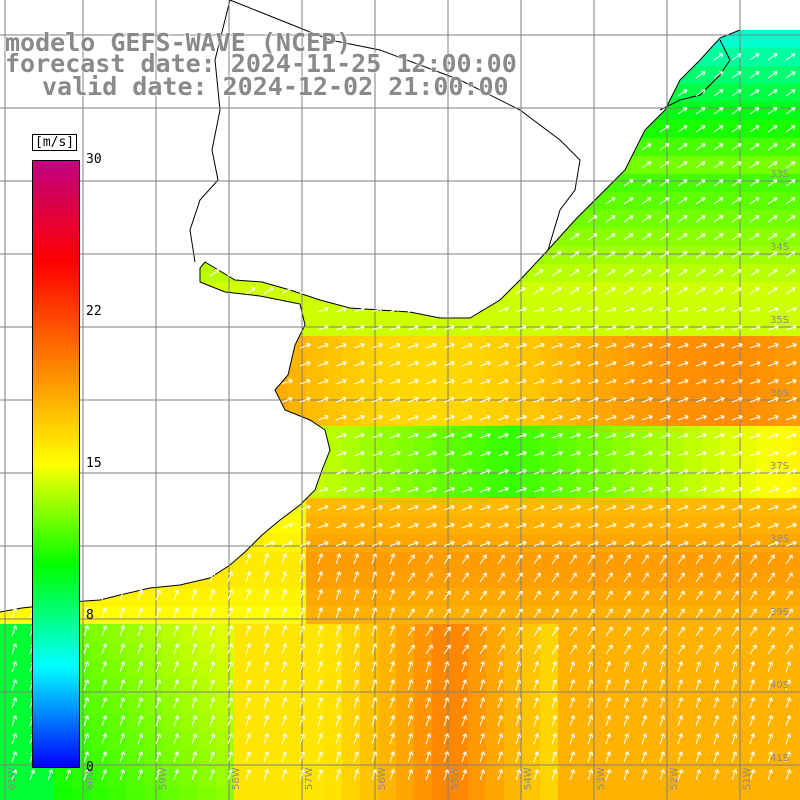 The height and width of the screenshot is (800, 800). I want to click on lat-label: 36S, so click(779, 393).